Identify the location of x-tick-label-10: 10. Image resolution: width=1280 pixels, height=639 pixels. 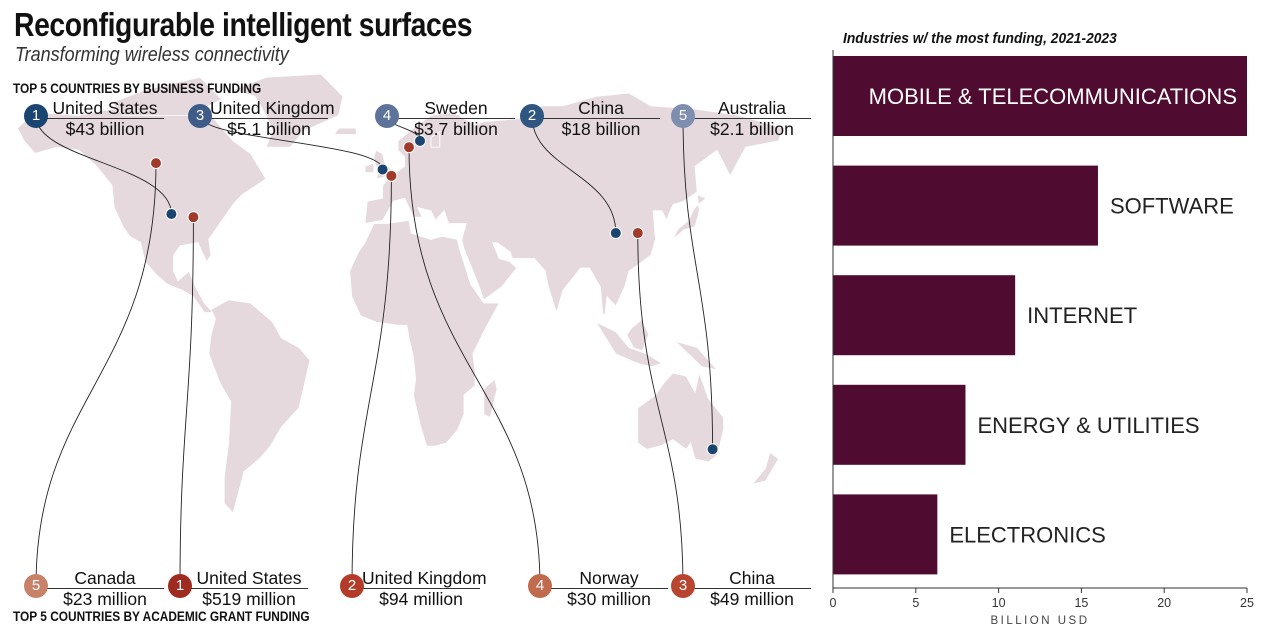
(999, 603).